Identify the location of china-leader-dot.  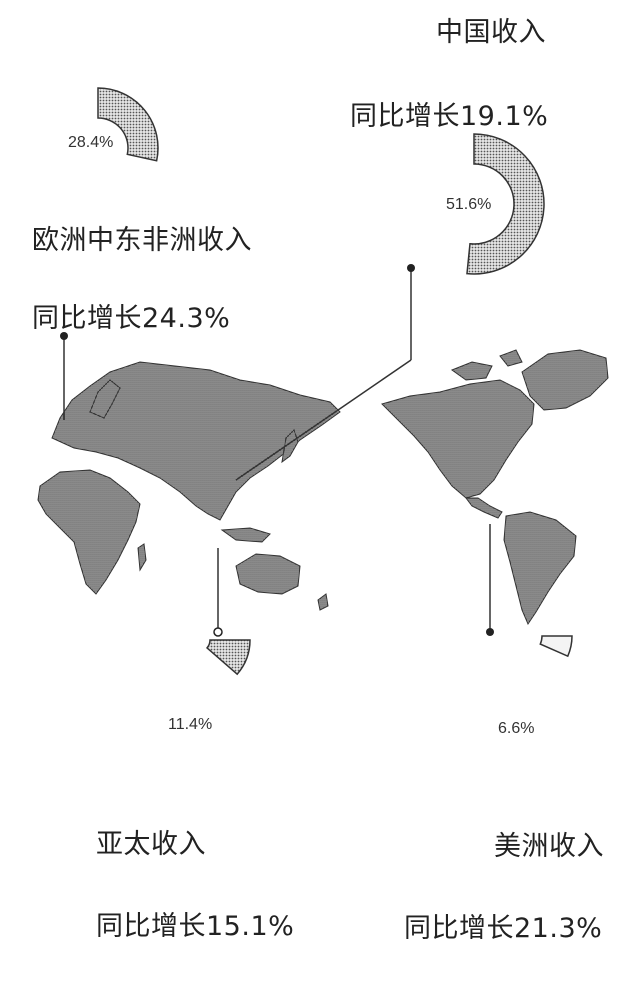
(411, 268).